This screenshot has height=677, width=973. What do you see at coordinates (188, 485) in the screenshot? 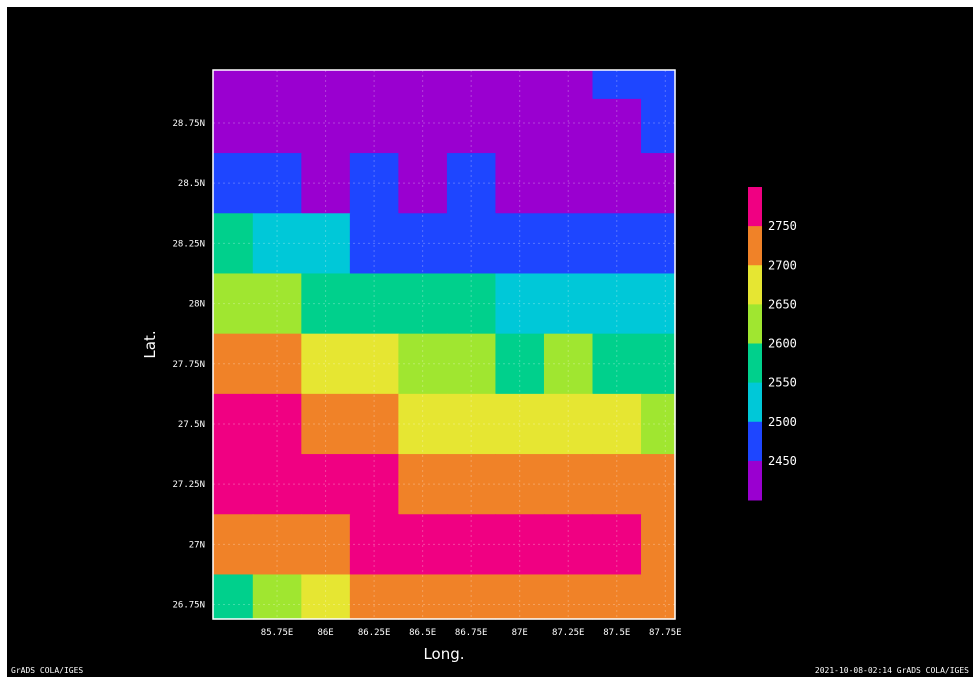
I see `y-tick-label: 27.25N` at bounding box center [188, 485].